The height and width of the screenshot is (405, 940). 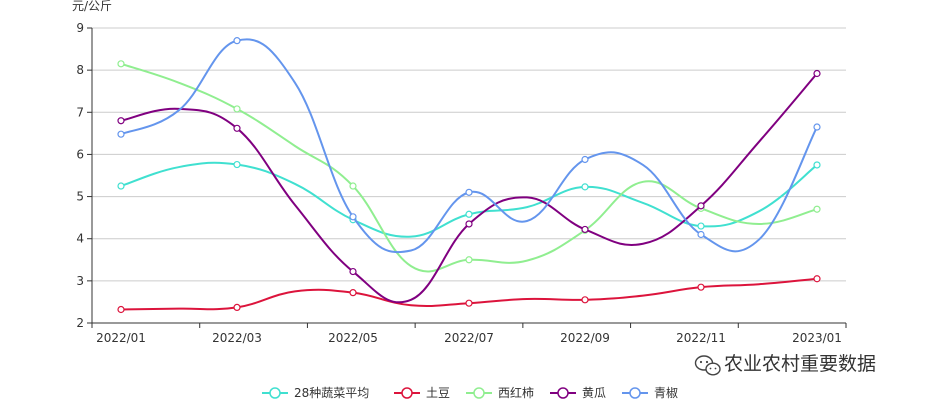 I want to click on legend-item: 土豆, so click(x=422, y=393).